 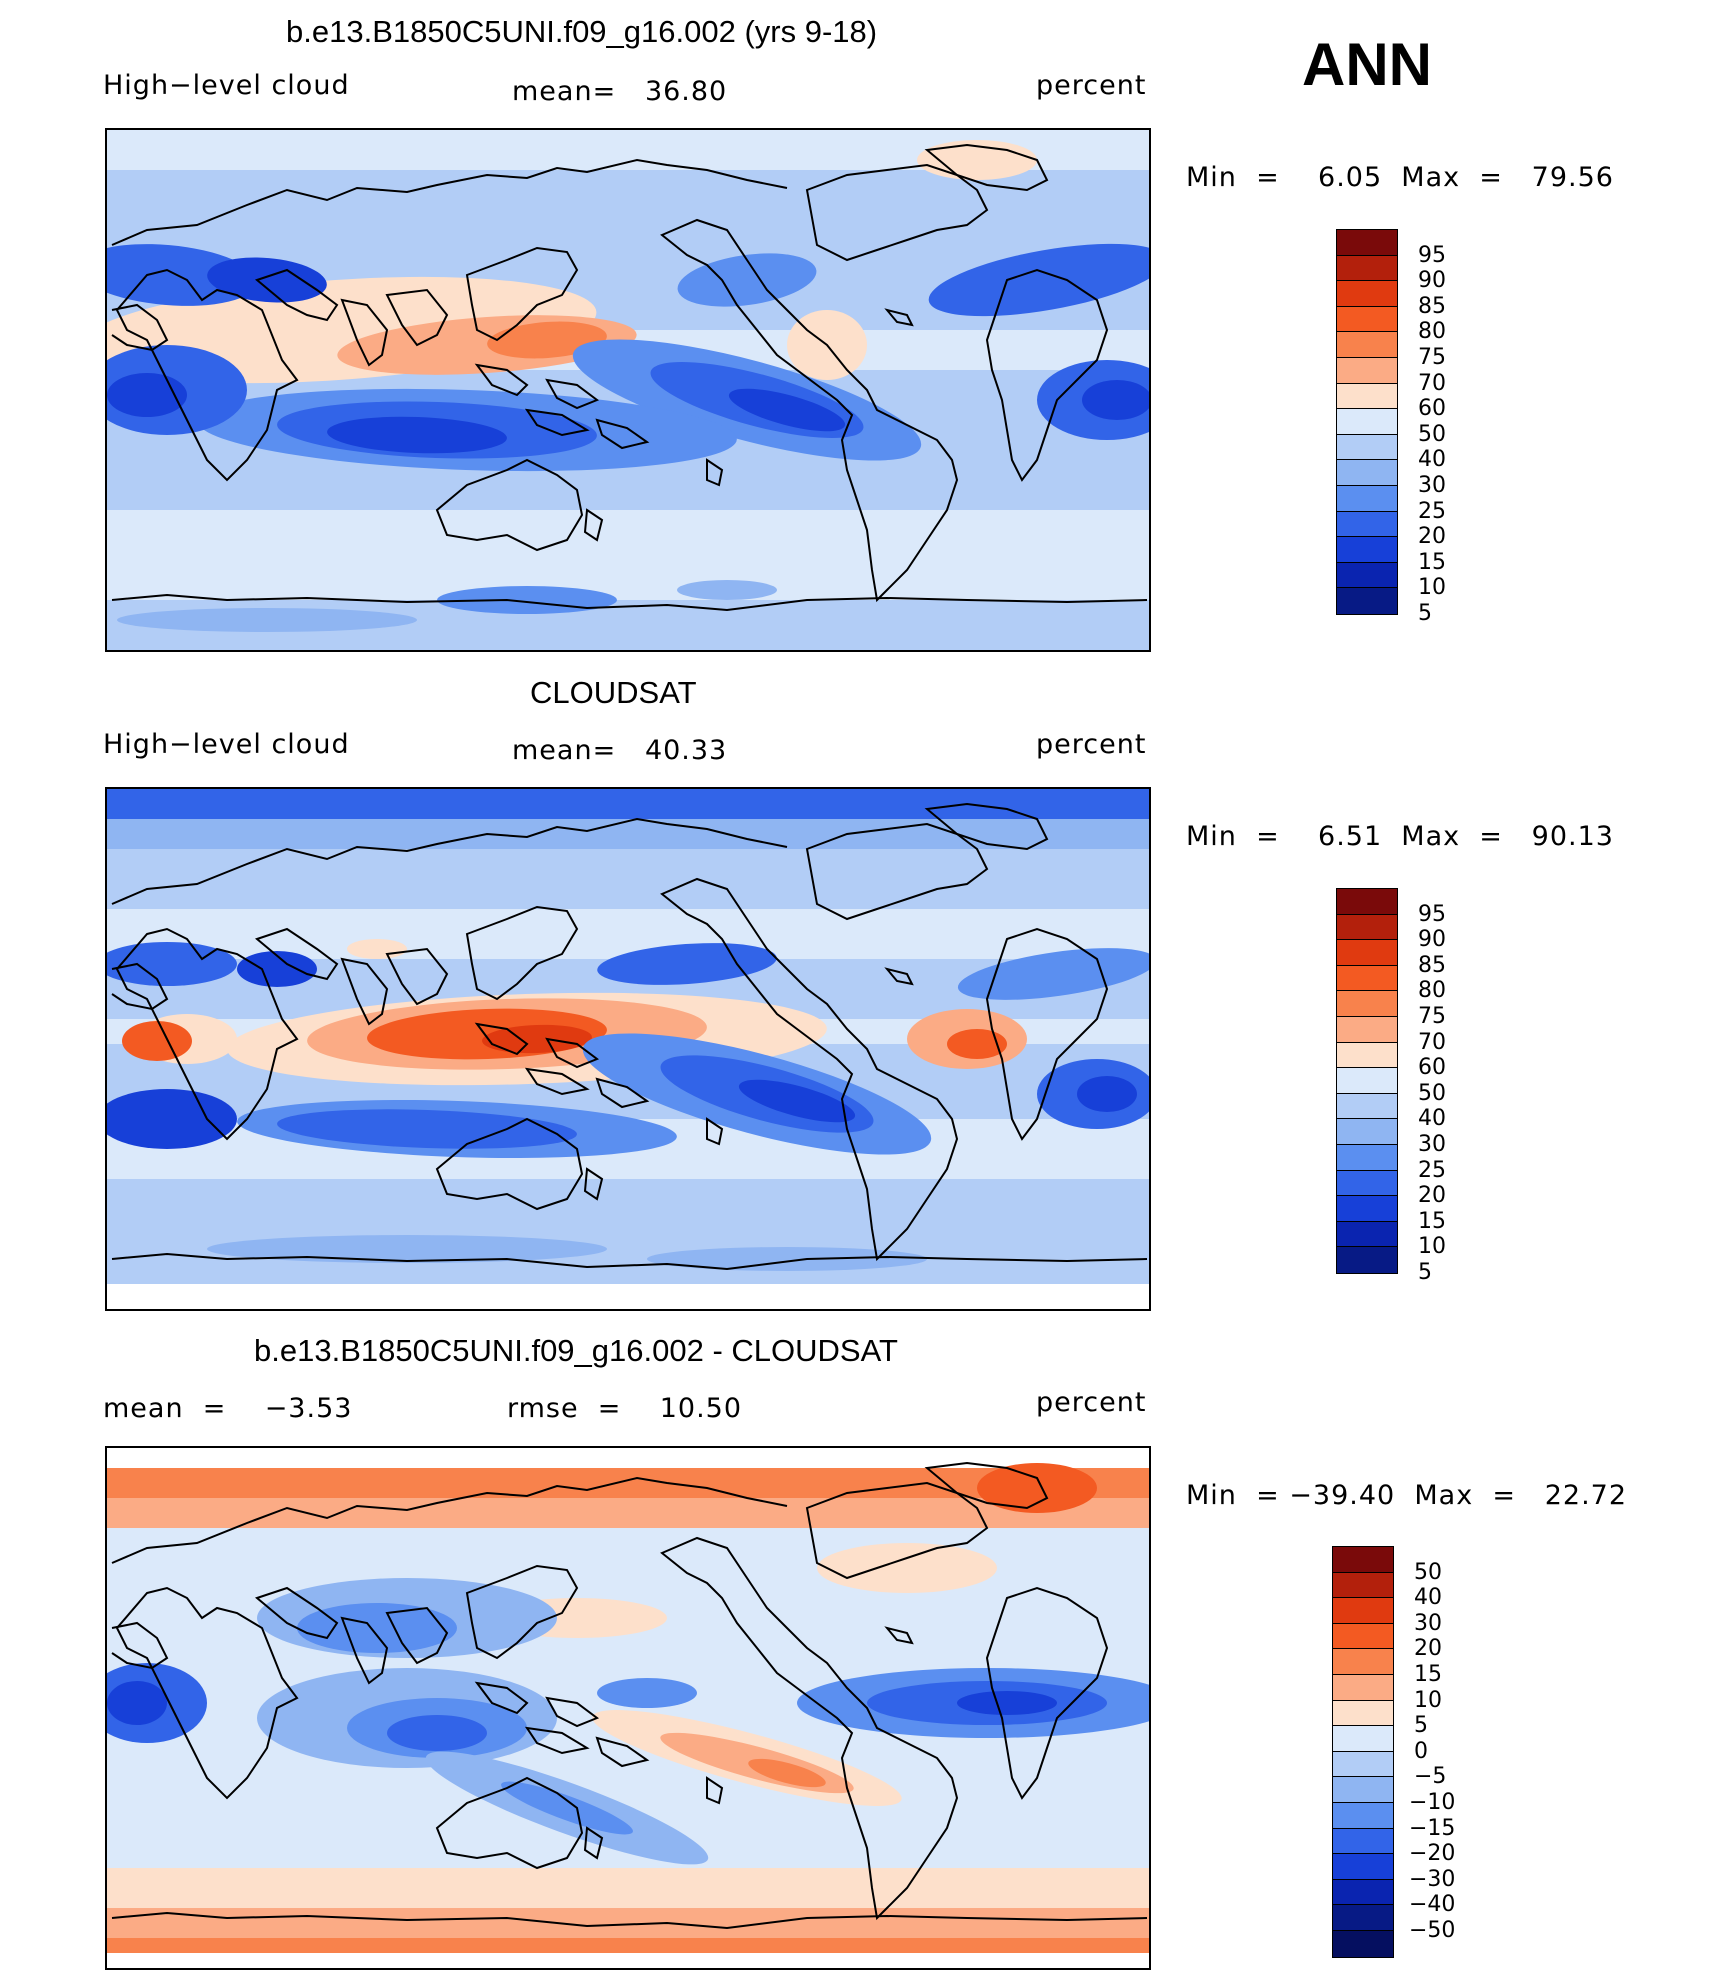 I want to click on colorbar-boxes, so click(x=1363, y=1752).